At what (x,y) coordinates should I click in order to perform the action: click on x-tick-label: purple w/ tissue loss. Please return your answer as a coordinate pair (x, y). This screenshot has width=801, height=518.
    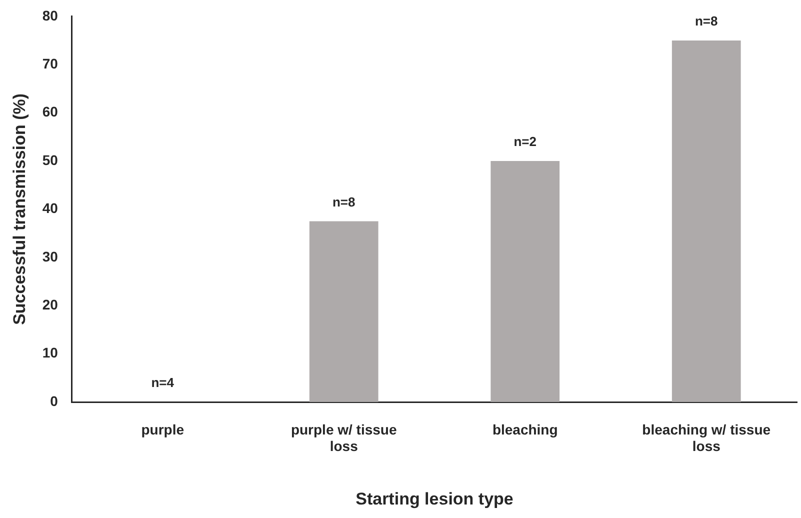
    Looking at the image, I should click on (343, 437).